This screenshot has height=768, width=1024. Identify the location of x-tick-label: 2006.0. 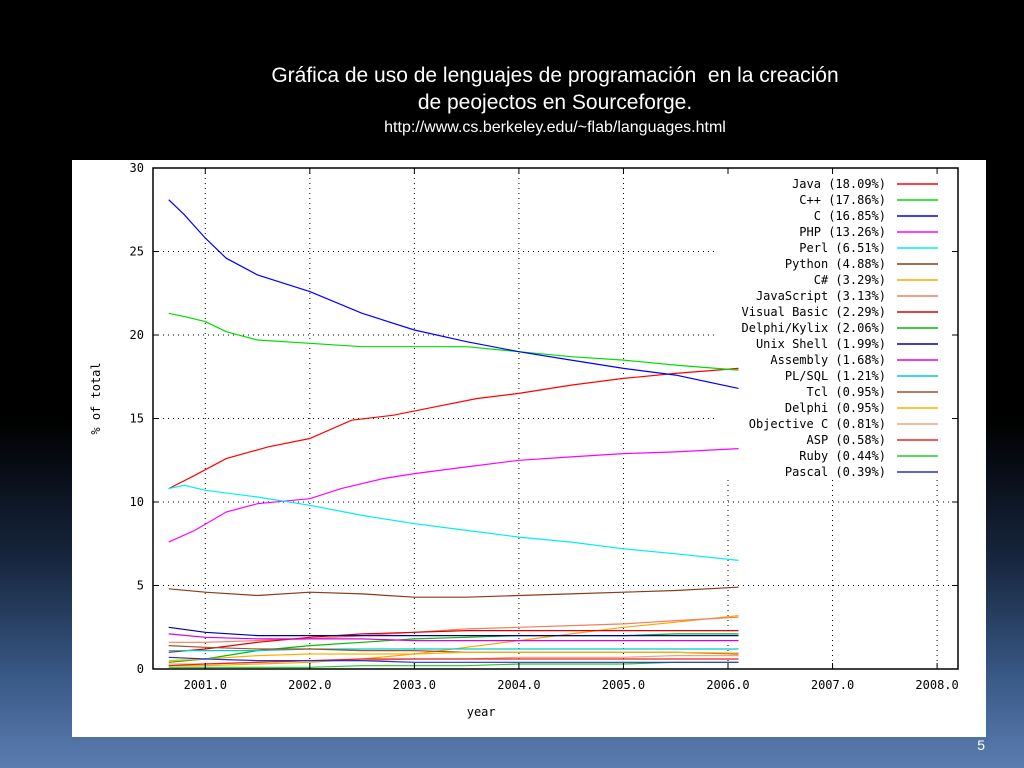
(727, 685).